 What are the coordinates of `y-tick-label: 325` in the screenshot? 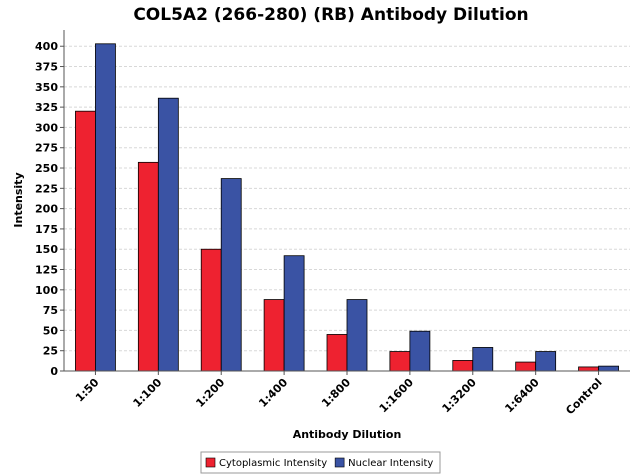 It's located at (46, 107).